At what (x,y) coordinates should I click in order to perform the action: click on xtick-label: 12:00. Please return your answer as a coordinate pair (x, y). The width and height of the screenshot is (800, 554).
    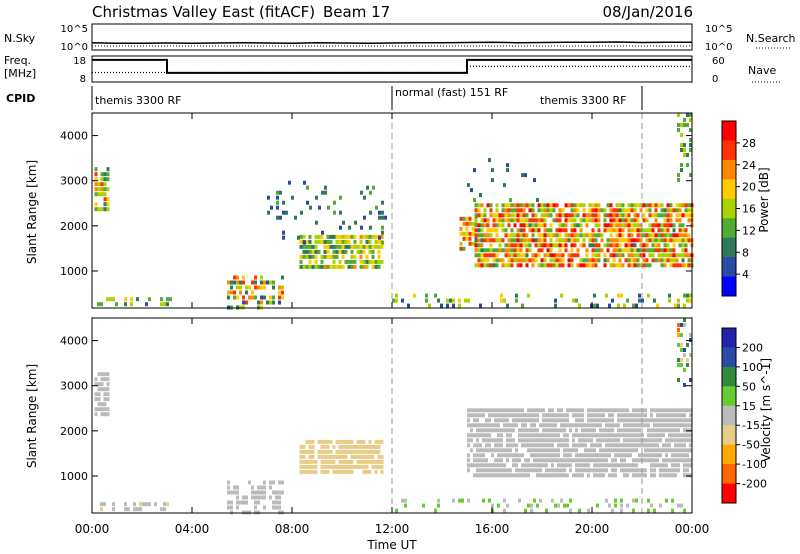
    Looking at the image, I should click on (392, 529).